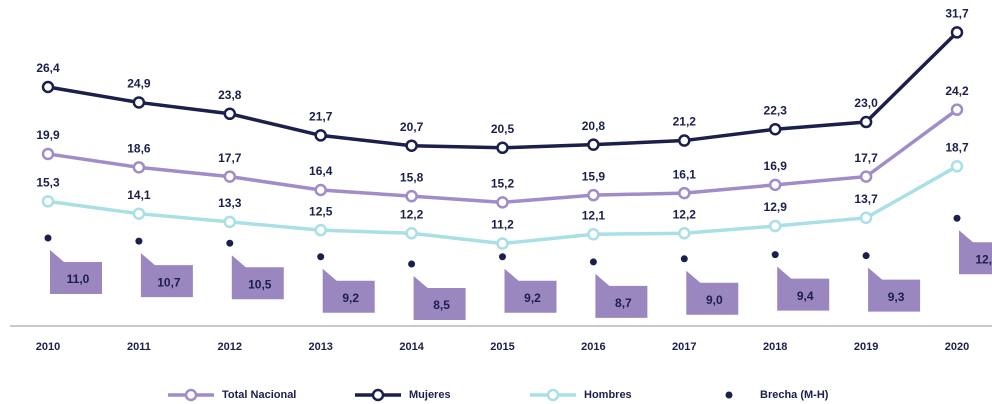 This screenshot has height=404, width=992. What do you see at coordinates (230, 95) in the screenshot?
I see `data-label: 23,8` at bounding box center [230, 95].